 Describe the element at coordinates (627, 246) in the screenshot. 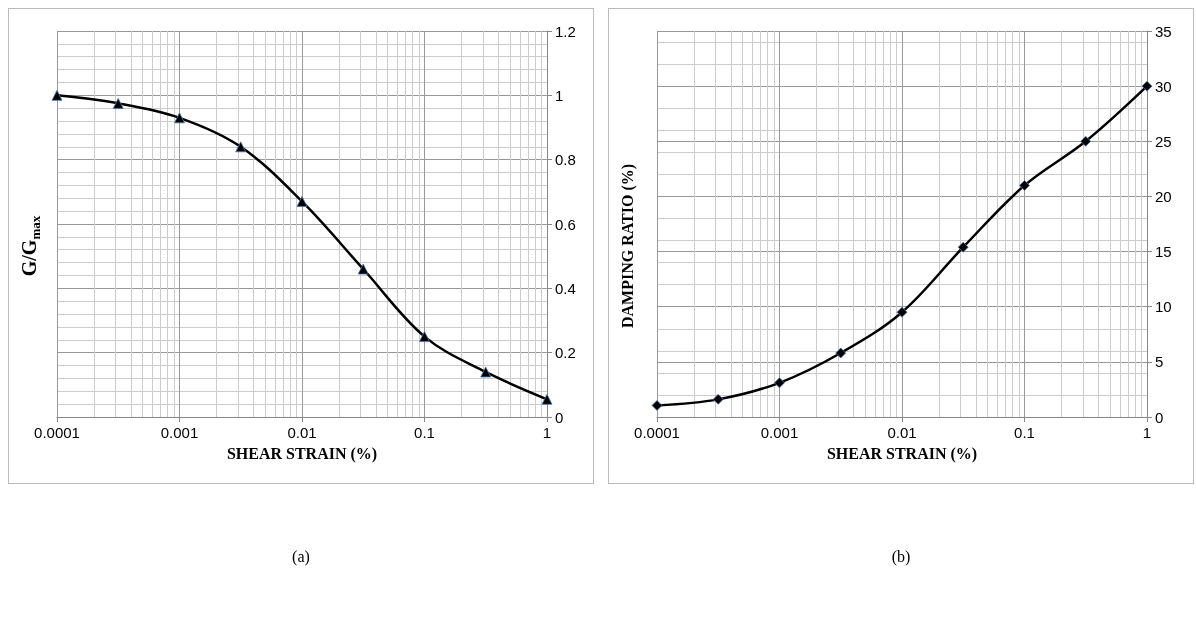

I see `y-axis-title: DAMPING RATIO (%)` at that location.